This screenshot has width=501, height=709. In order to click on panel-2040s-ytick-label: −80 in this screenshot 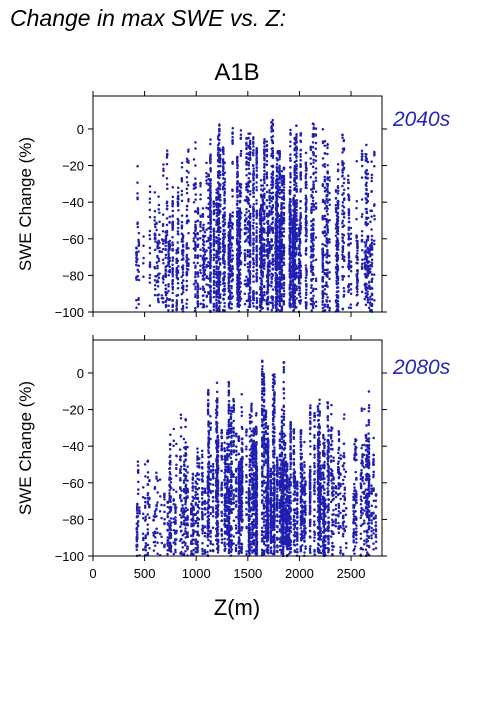, I will do `click(73, 275)`.